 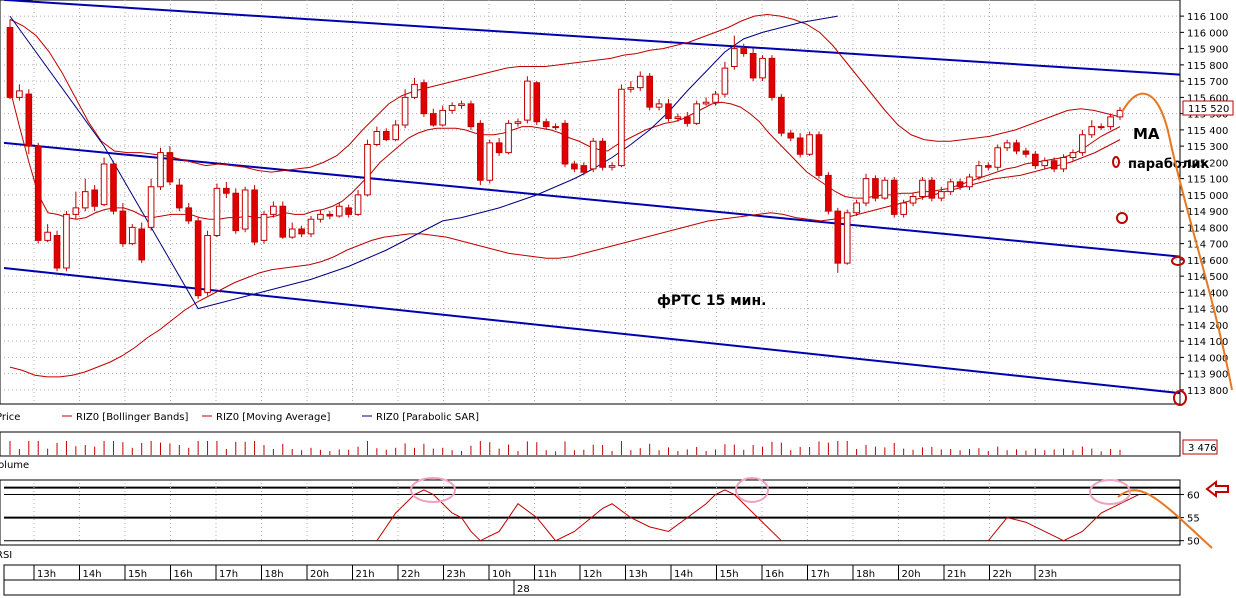 What do you see at coordinates (456, 574) in the screenshot?
I see `time-tick-label: 23h` at bounding box center [456, 574].